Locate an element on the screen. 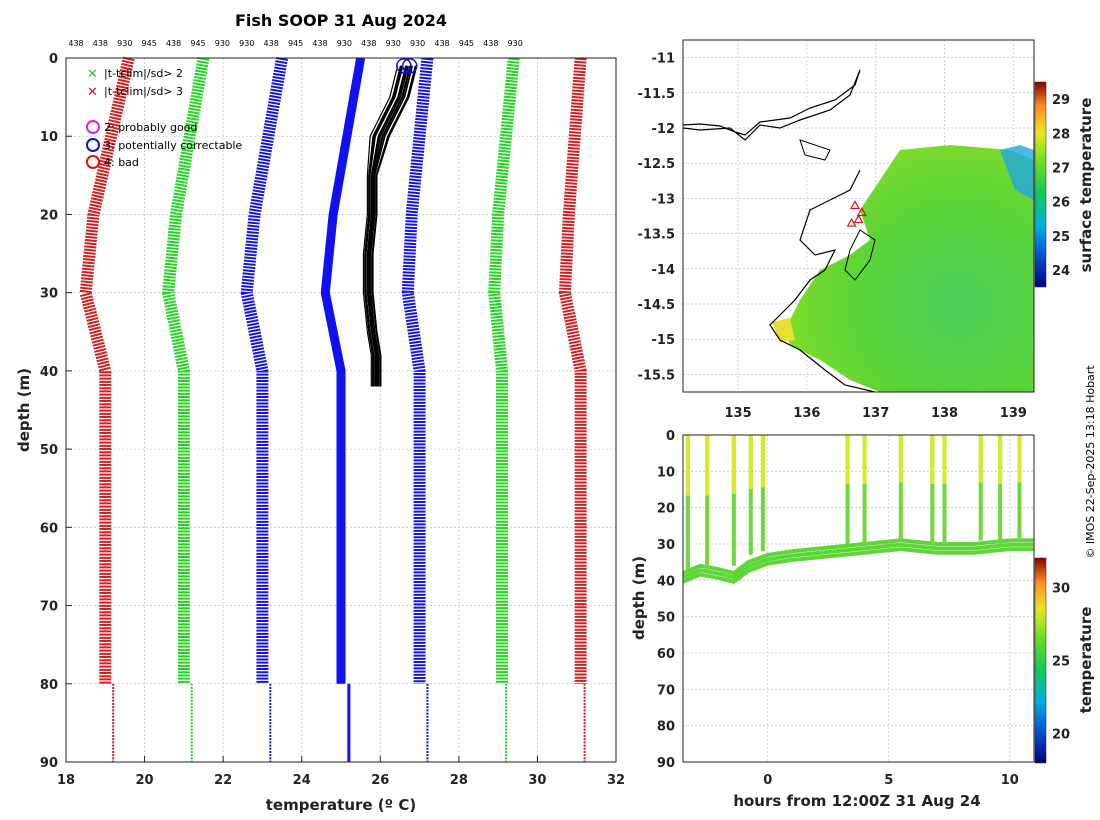  map-ytick-label: -15 is located at coordinates (664, 340).